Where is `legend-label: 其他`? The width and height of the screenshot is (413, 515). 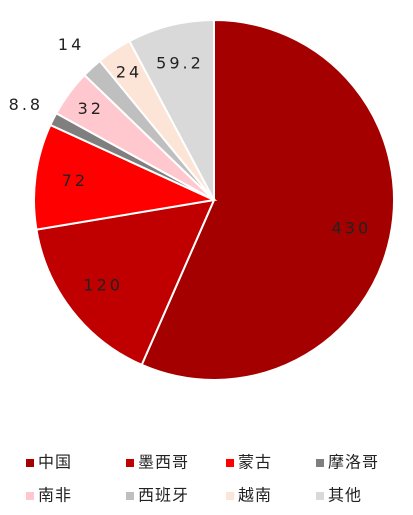
legend-label: 其他 is located at coordinates (345, 495).